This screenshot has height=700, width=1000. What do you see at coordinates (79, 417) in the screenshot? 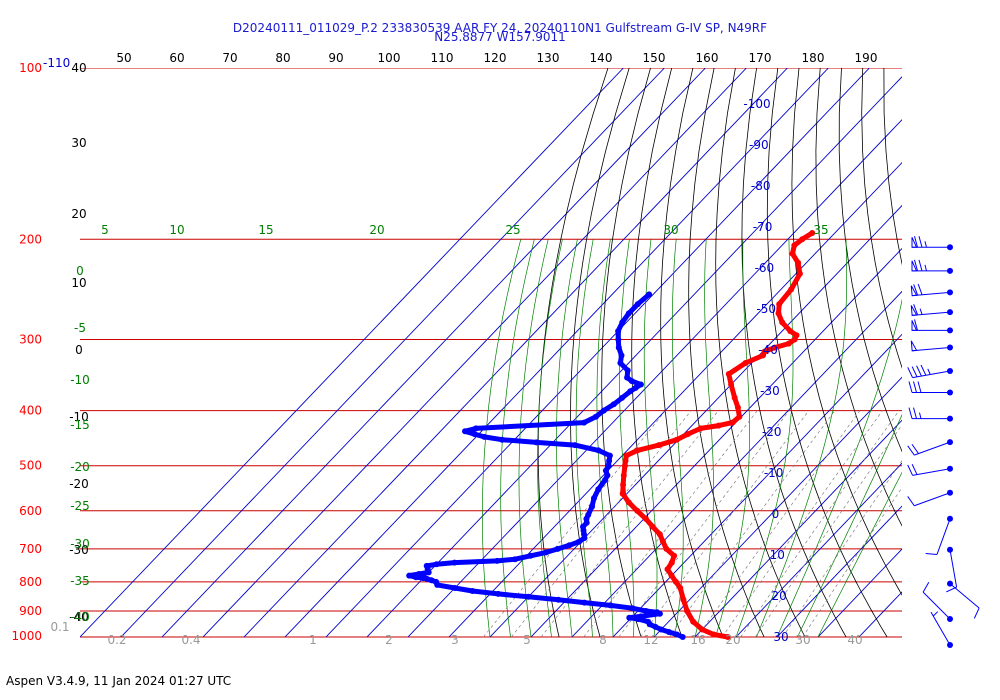
I see `dry-adiabat-label: -10` at bounding box center [79, 417].